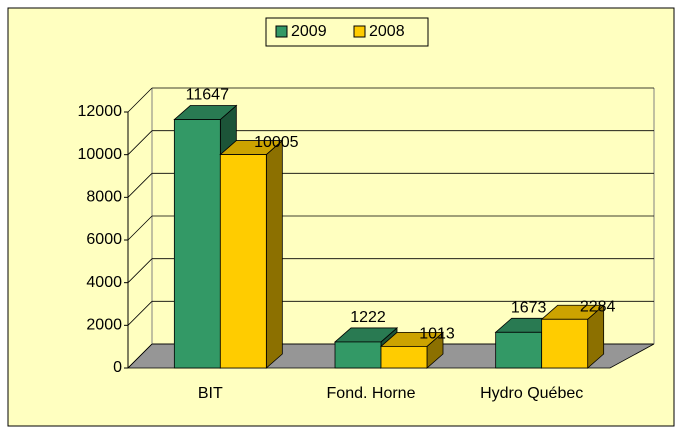  I want to click on legend, so click(347, 32).